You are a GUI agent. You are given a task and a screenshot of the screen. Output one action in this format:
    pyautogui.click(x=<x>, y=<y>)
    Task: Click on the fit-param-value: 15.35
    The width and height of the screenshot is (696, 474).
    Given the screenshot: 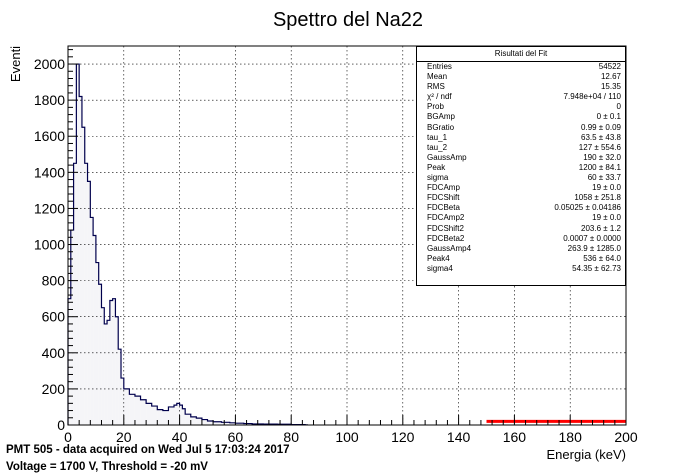 What is the action you would take?
    pyautogui.click(x=610, y=87)
    